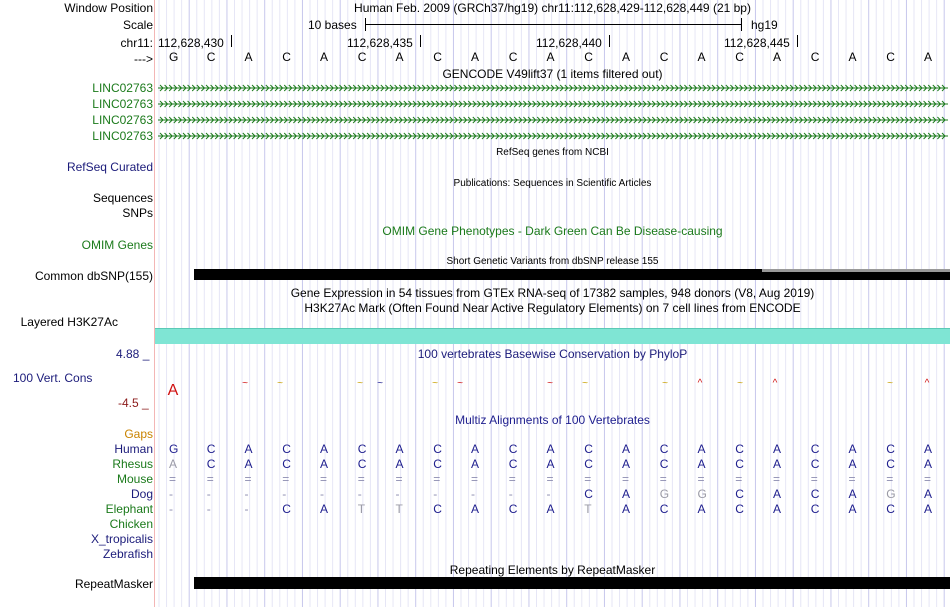 This screenshot has width=950, height=607. Describe the element at coordinates (131, 524) in the screenshot. I see `species-label: Chicken` at that location.